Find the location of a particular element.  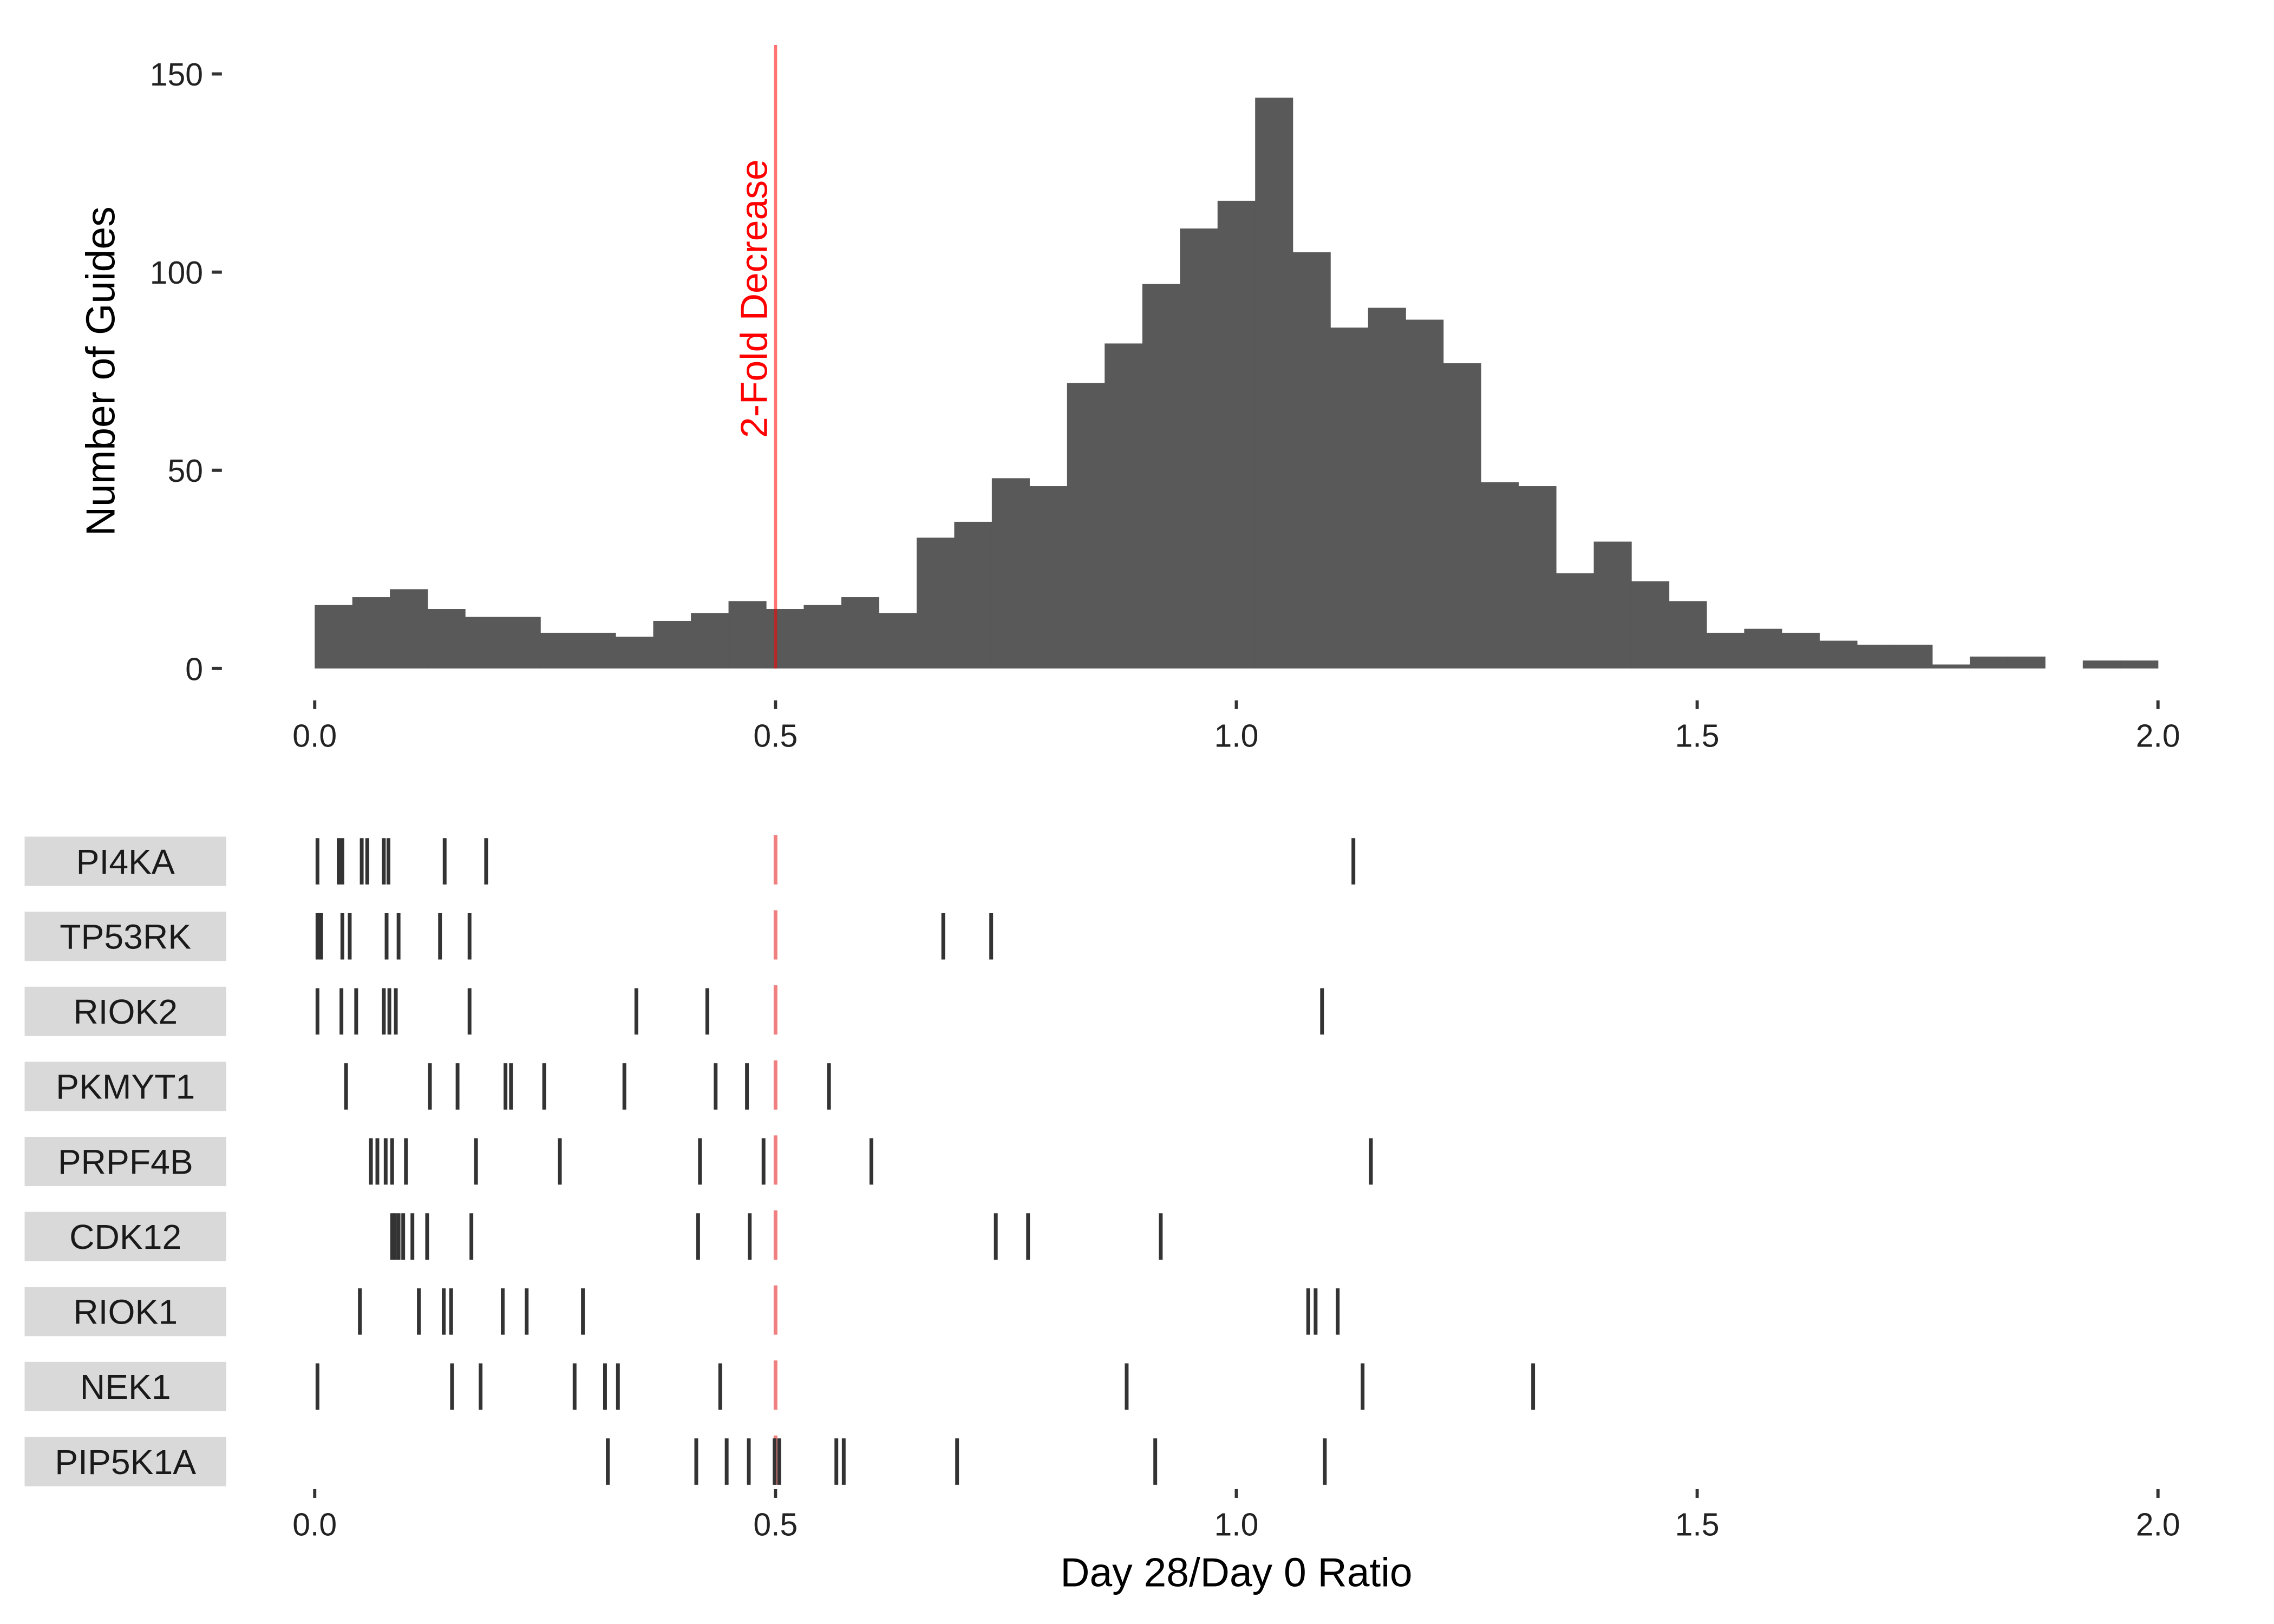

gene-strip-label: CDK12 is located at coordinates (125, 1236).